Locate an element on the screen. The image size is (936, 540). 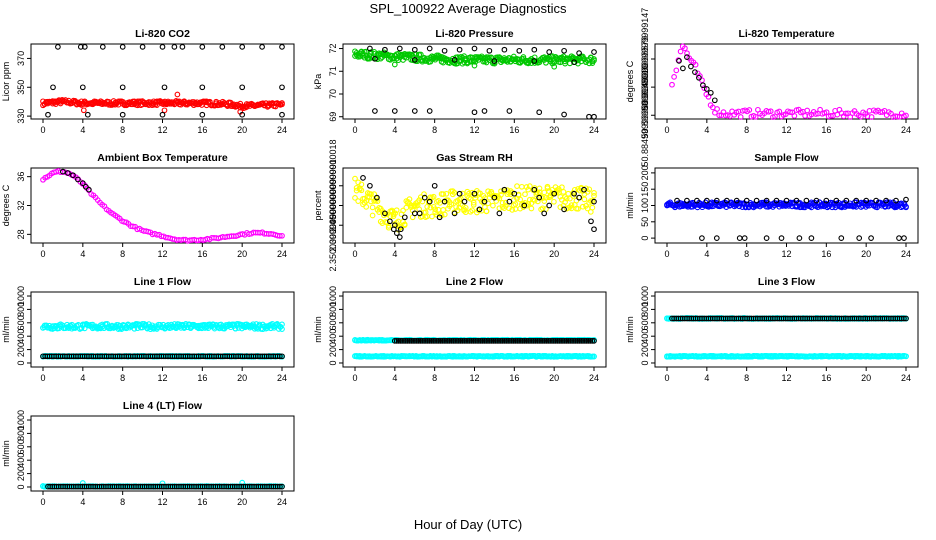
series-black is located at coordinates (478, 207).